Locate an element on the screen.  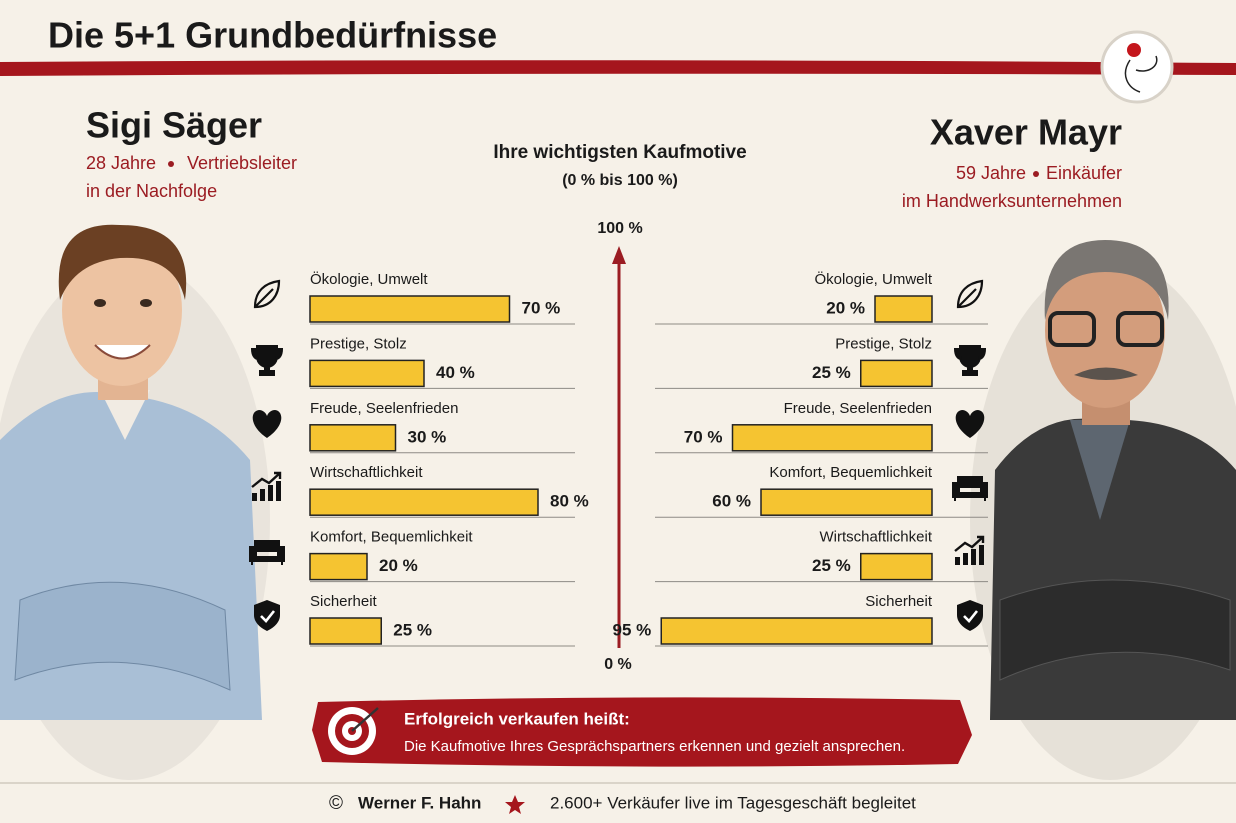
left-age: 28 Jahre is located at coordinates (121, 163).